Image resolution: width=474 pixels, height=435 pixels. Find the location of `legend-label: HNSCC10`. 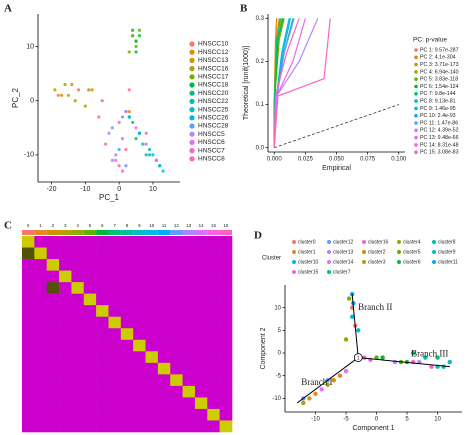

legend-label: HNSCC10 is located at coordinates (213, 44).